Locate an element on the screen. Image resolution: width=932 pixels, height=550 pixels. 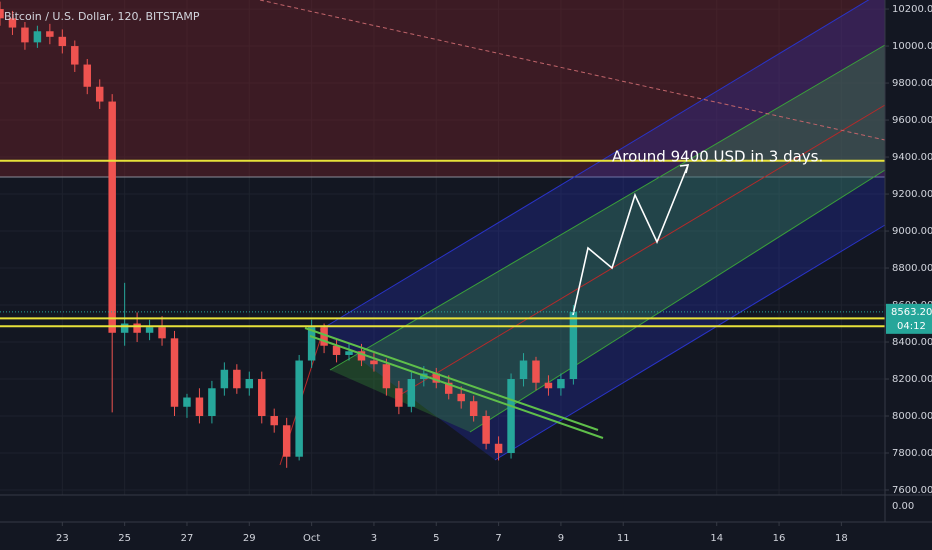
x-tick-label: 14 is located at coordinates (716, 538).